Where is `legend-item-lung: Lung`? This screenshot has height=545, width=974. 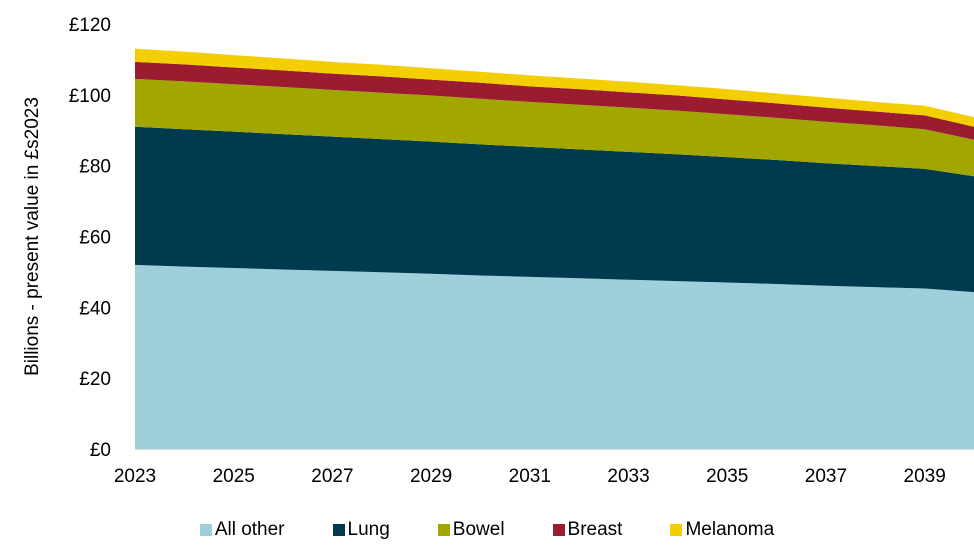
legend-item-lung: Lung is located at coordinates (361, 530).